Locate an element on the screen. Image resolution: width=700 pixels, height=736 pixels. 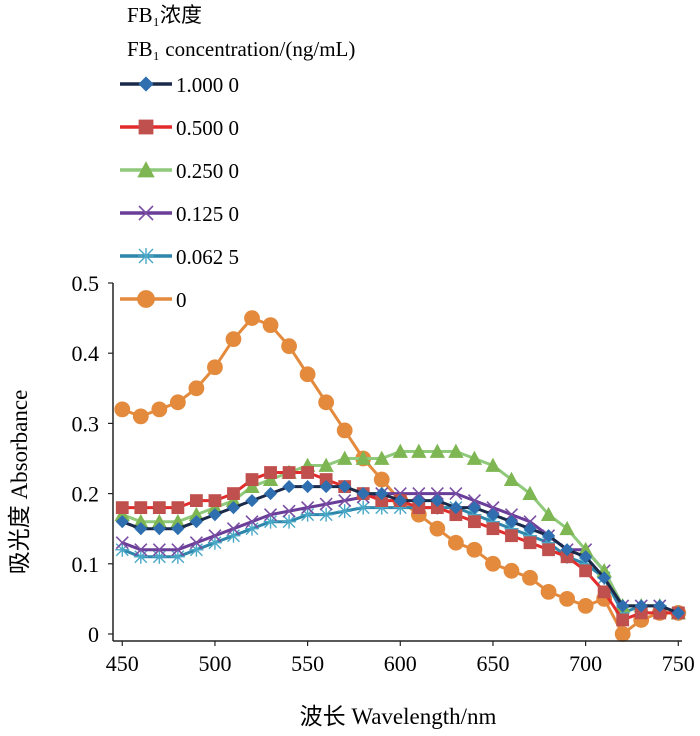
legend-item-3: 0.125 0 is located at coordinates (179, 214).